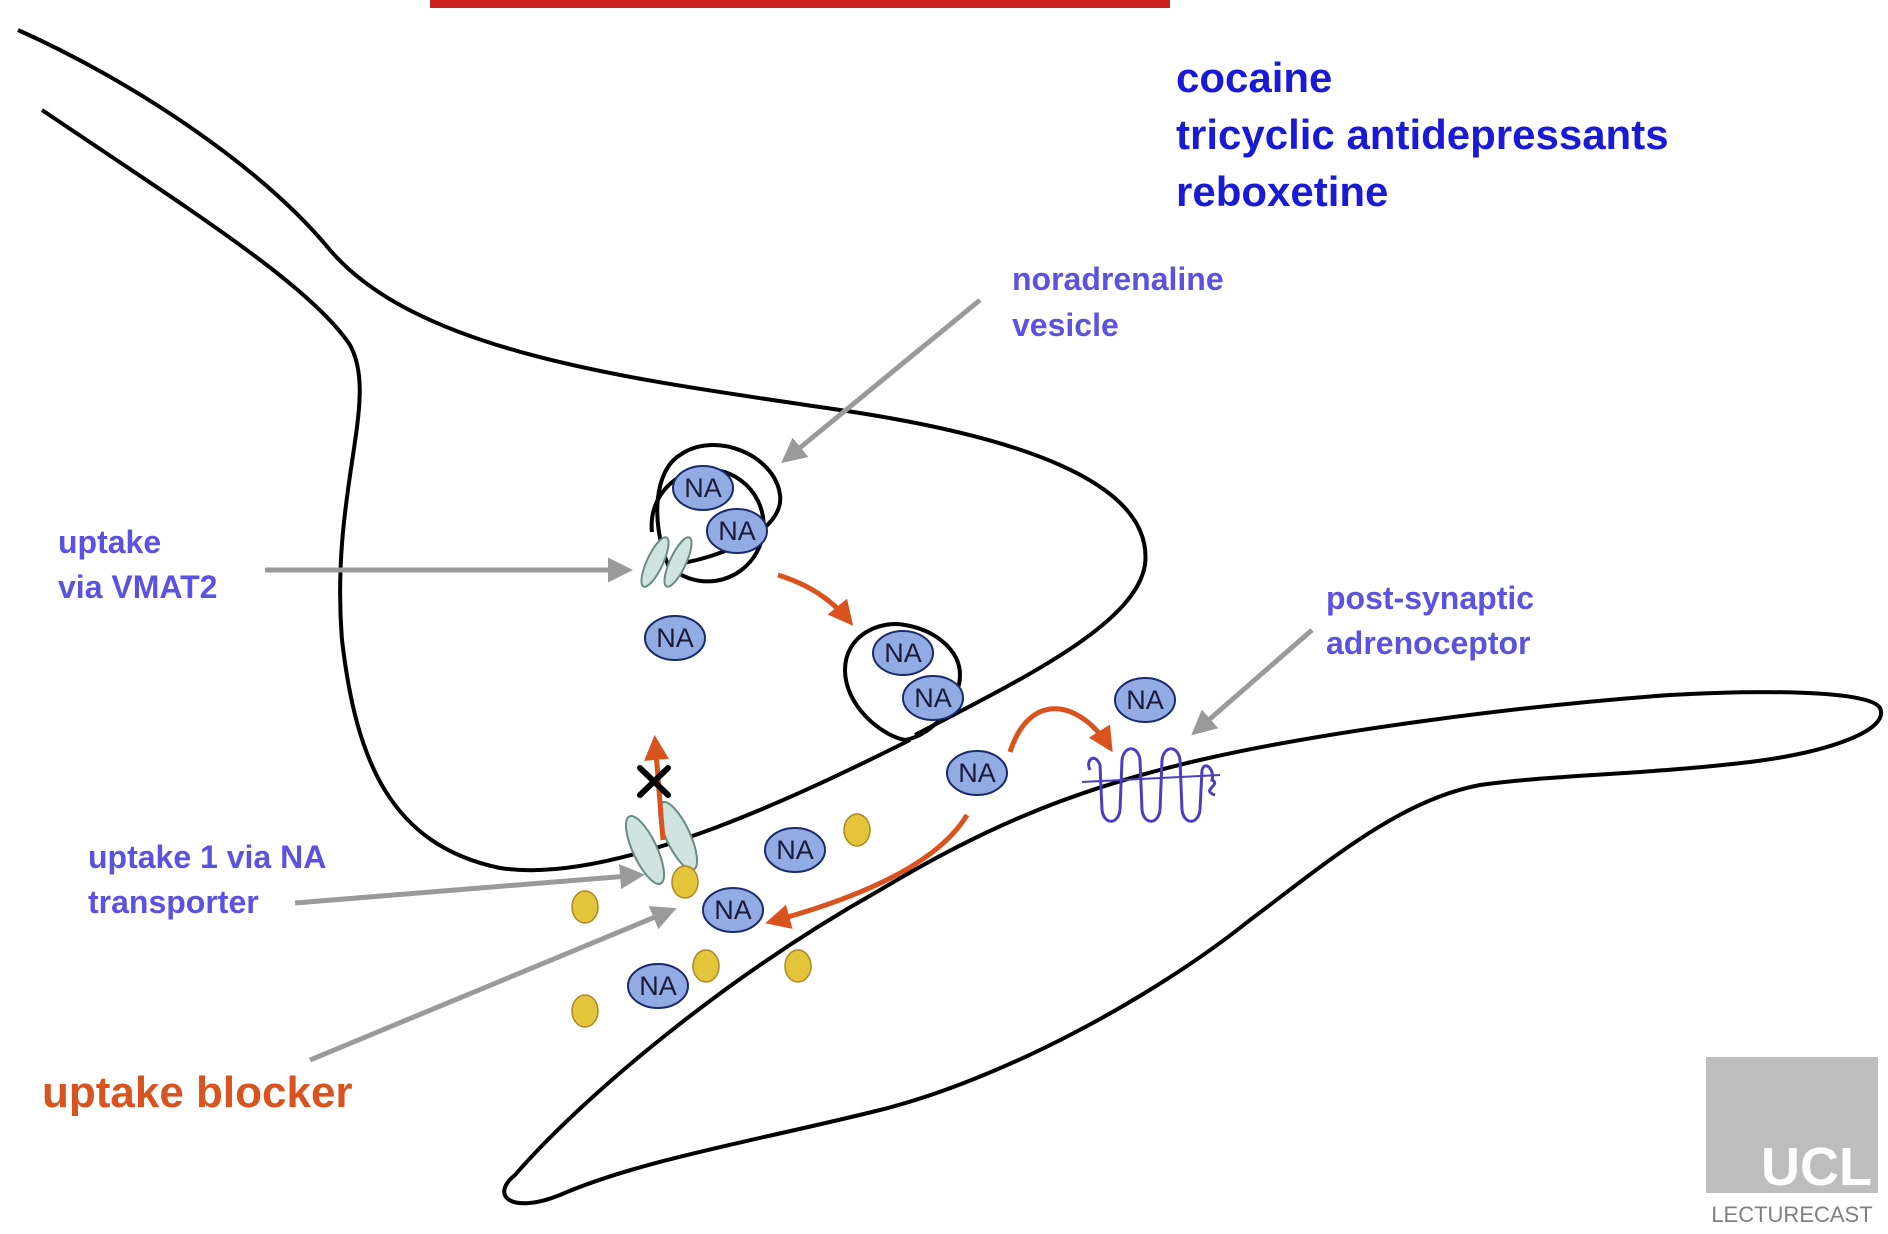 This screenshot has width=1888, height=1234. I want to click on vesicle-label-arrow, so click(881, 381).